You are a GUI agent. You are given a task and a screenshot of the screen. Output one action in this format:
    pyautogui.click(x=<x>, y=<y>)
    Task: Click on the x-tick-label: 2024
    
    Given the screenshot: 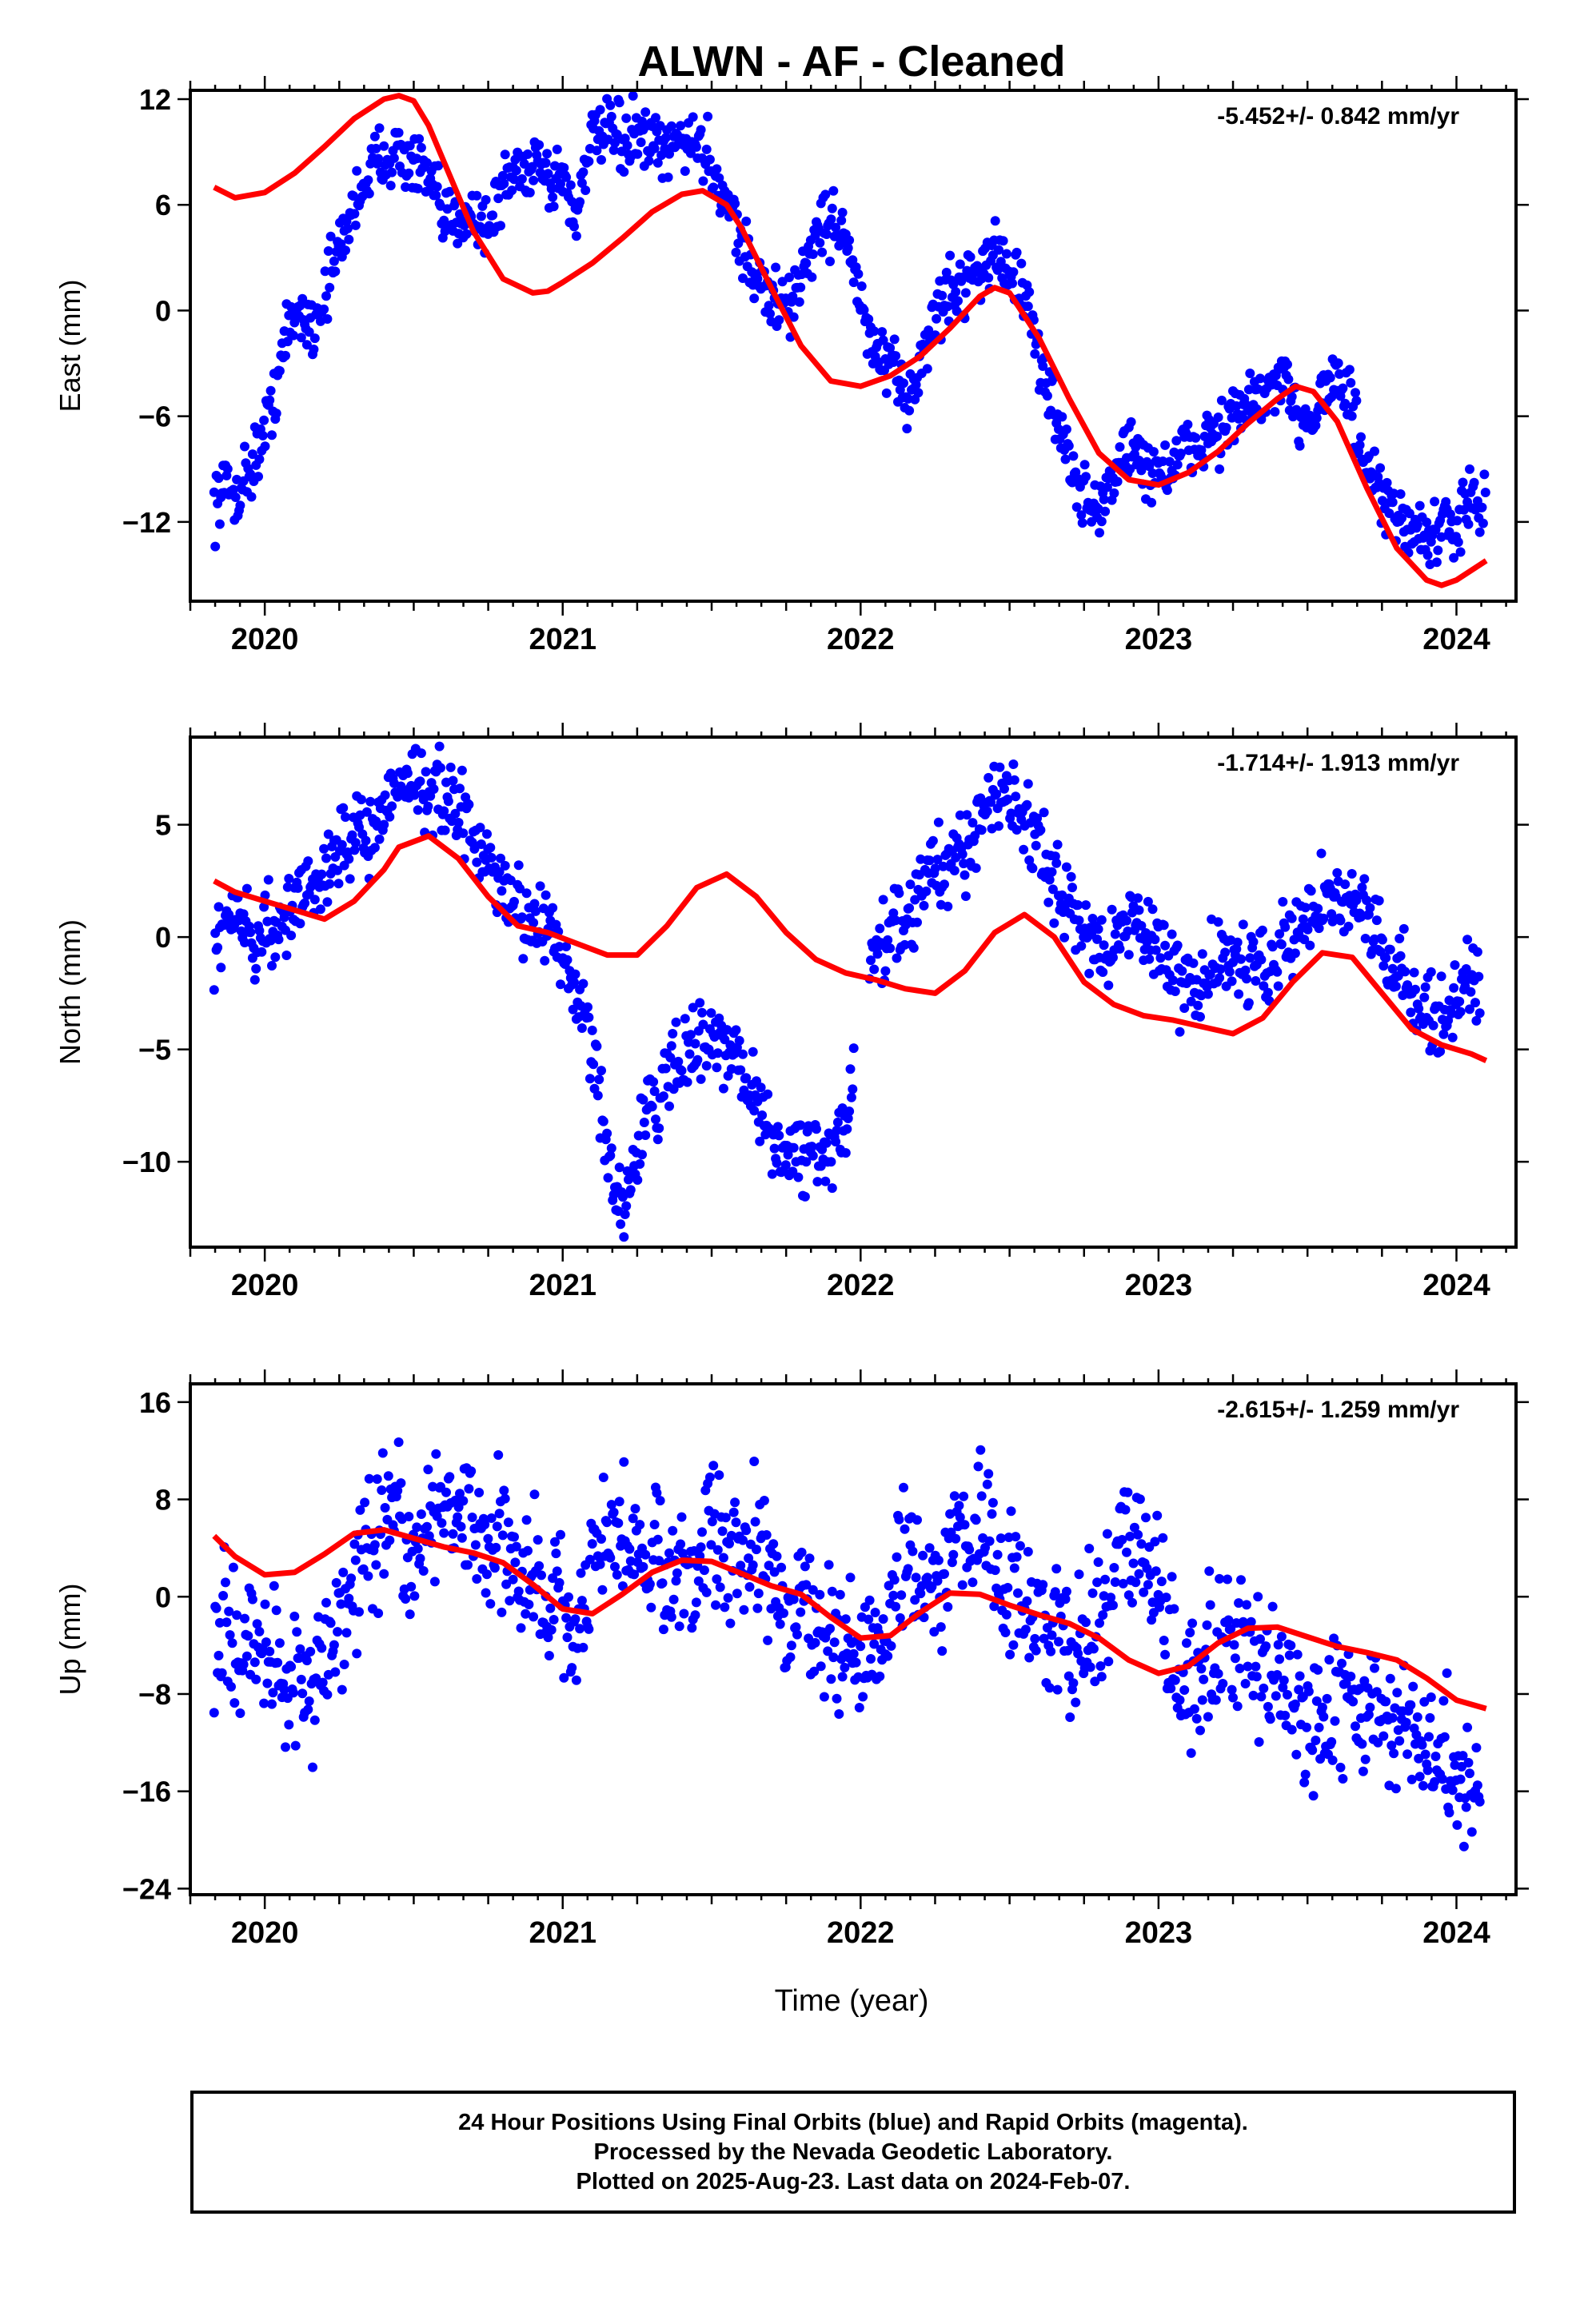 What is the action you would take?
    pyautogui.click(x=1456, y=1933)
    